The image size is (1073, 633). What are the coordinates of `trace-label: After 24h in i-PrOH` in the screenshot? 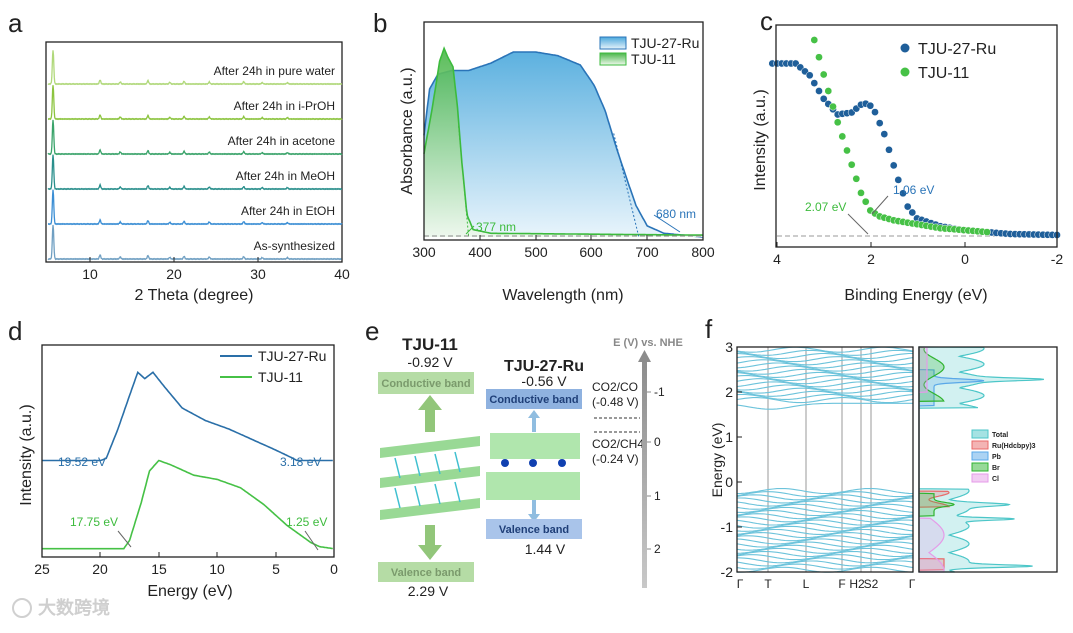 It's located at (284, 106).